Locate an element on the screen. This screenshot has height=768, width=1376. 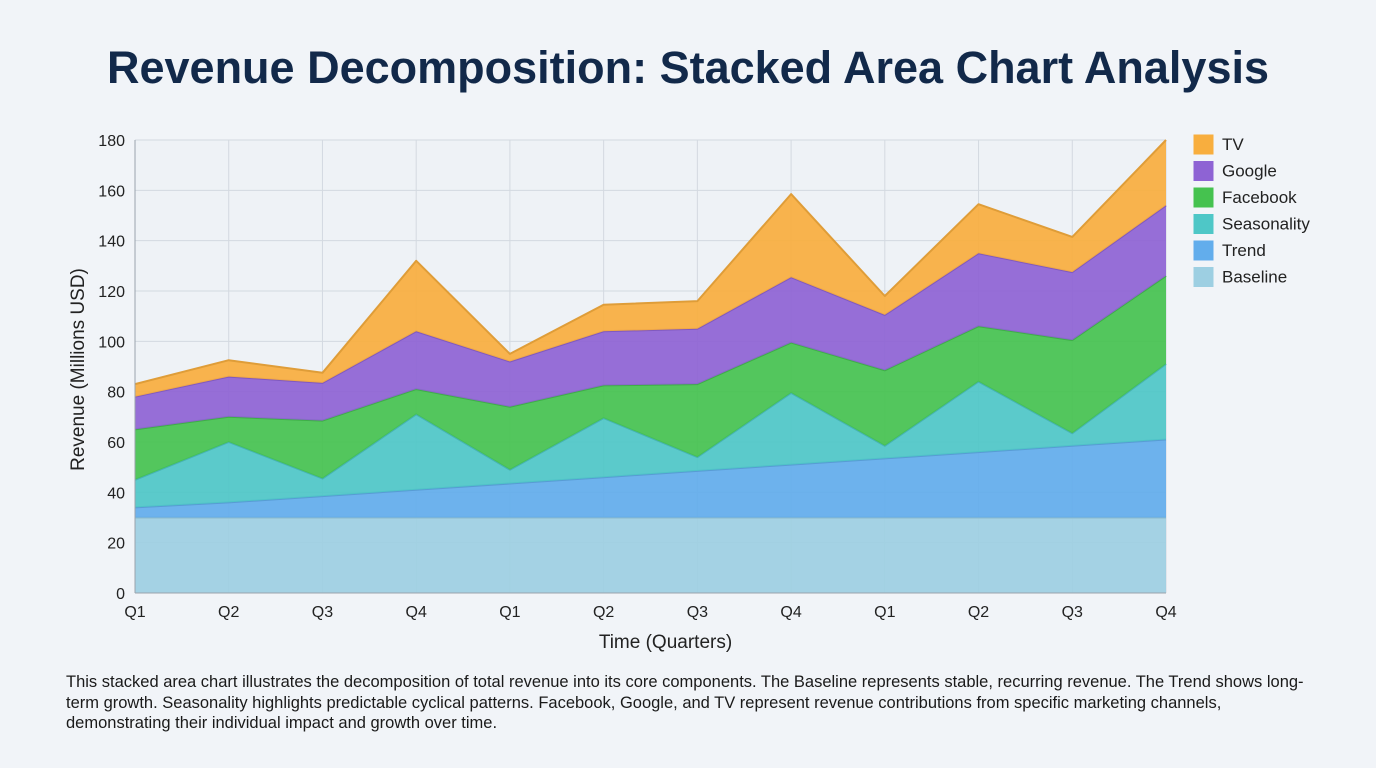
y-tick-label: 60 is located at coordinates (116, 443).